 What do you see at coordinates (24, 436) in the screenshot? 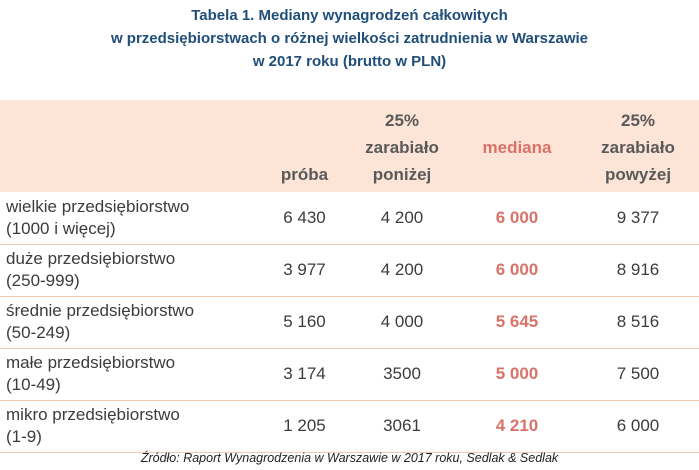
I see `row-label-line-2: (1-9)` at bounding box center [24, 436].